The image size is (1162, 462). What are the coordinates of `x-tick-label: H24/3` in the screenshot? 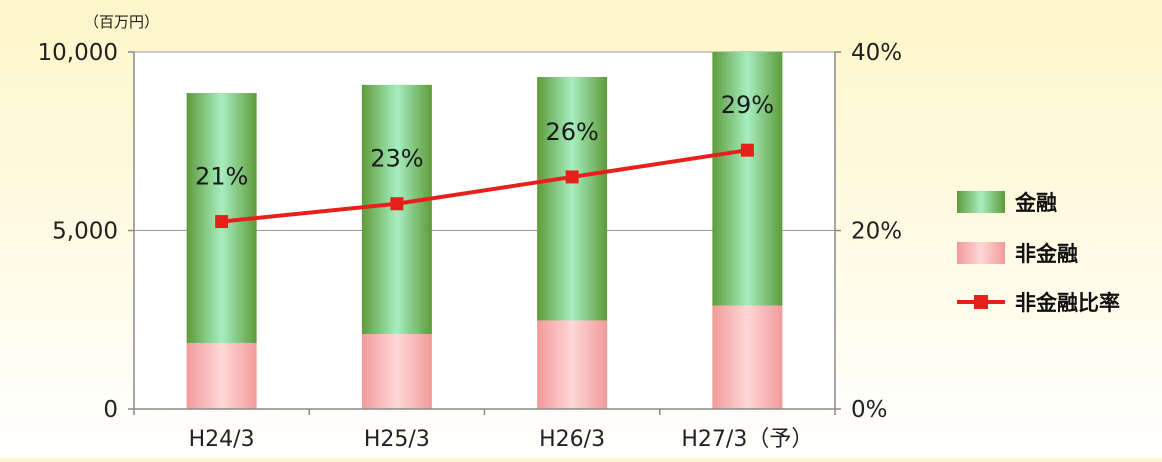 It's located at (222, 439).